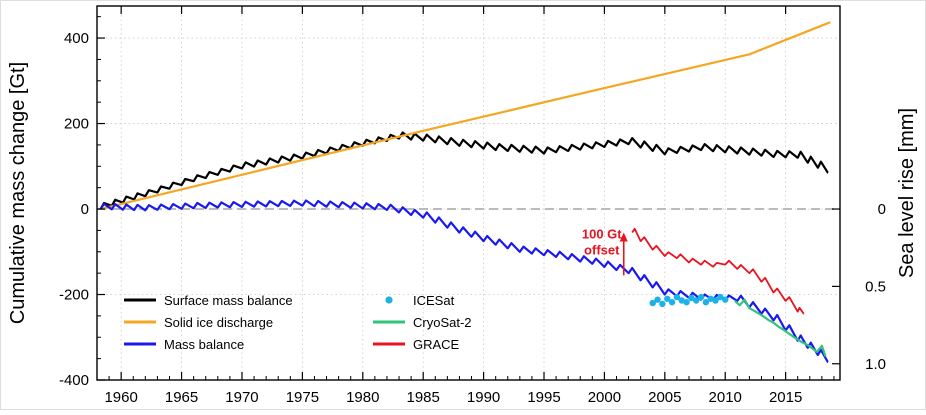 The height and width of the screenshot is (415, 926). What do you see at coordinates (718, 271) in the screenshot?
I see `series-line-grace` at bounding box center [718, 271].